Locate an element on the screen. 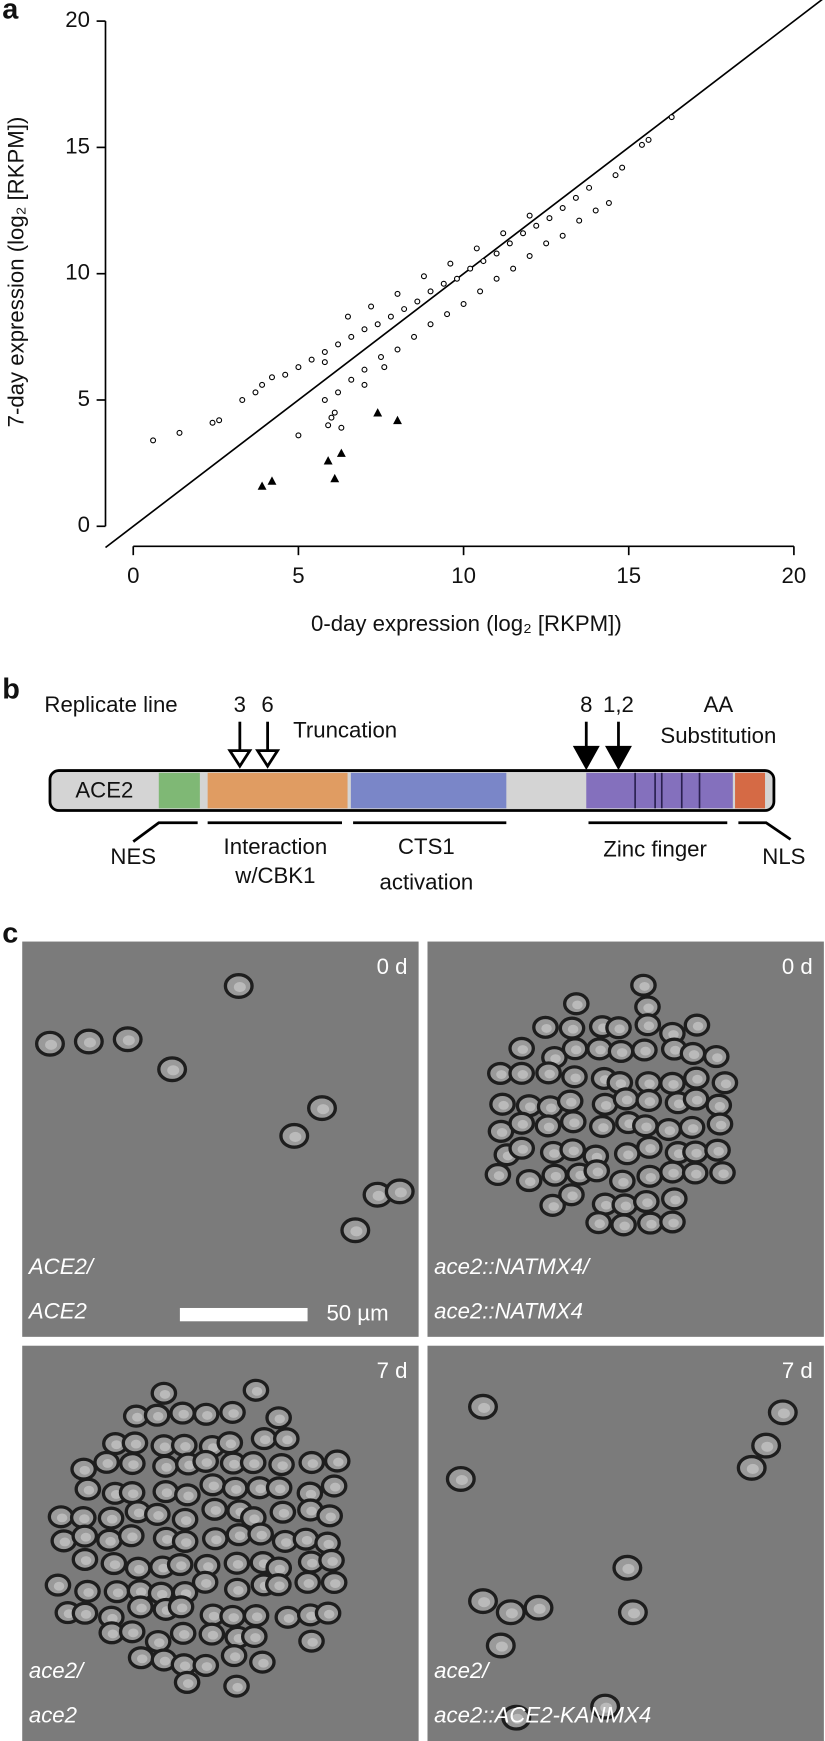 The width and height of the screenshot is (825, 1741). y-tick-label: 0 is located at coordinates (84, 524).